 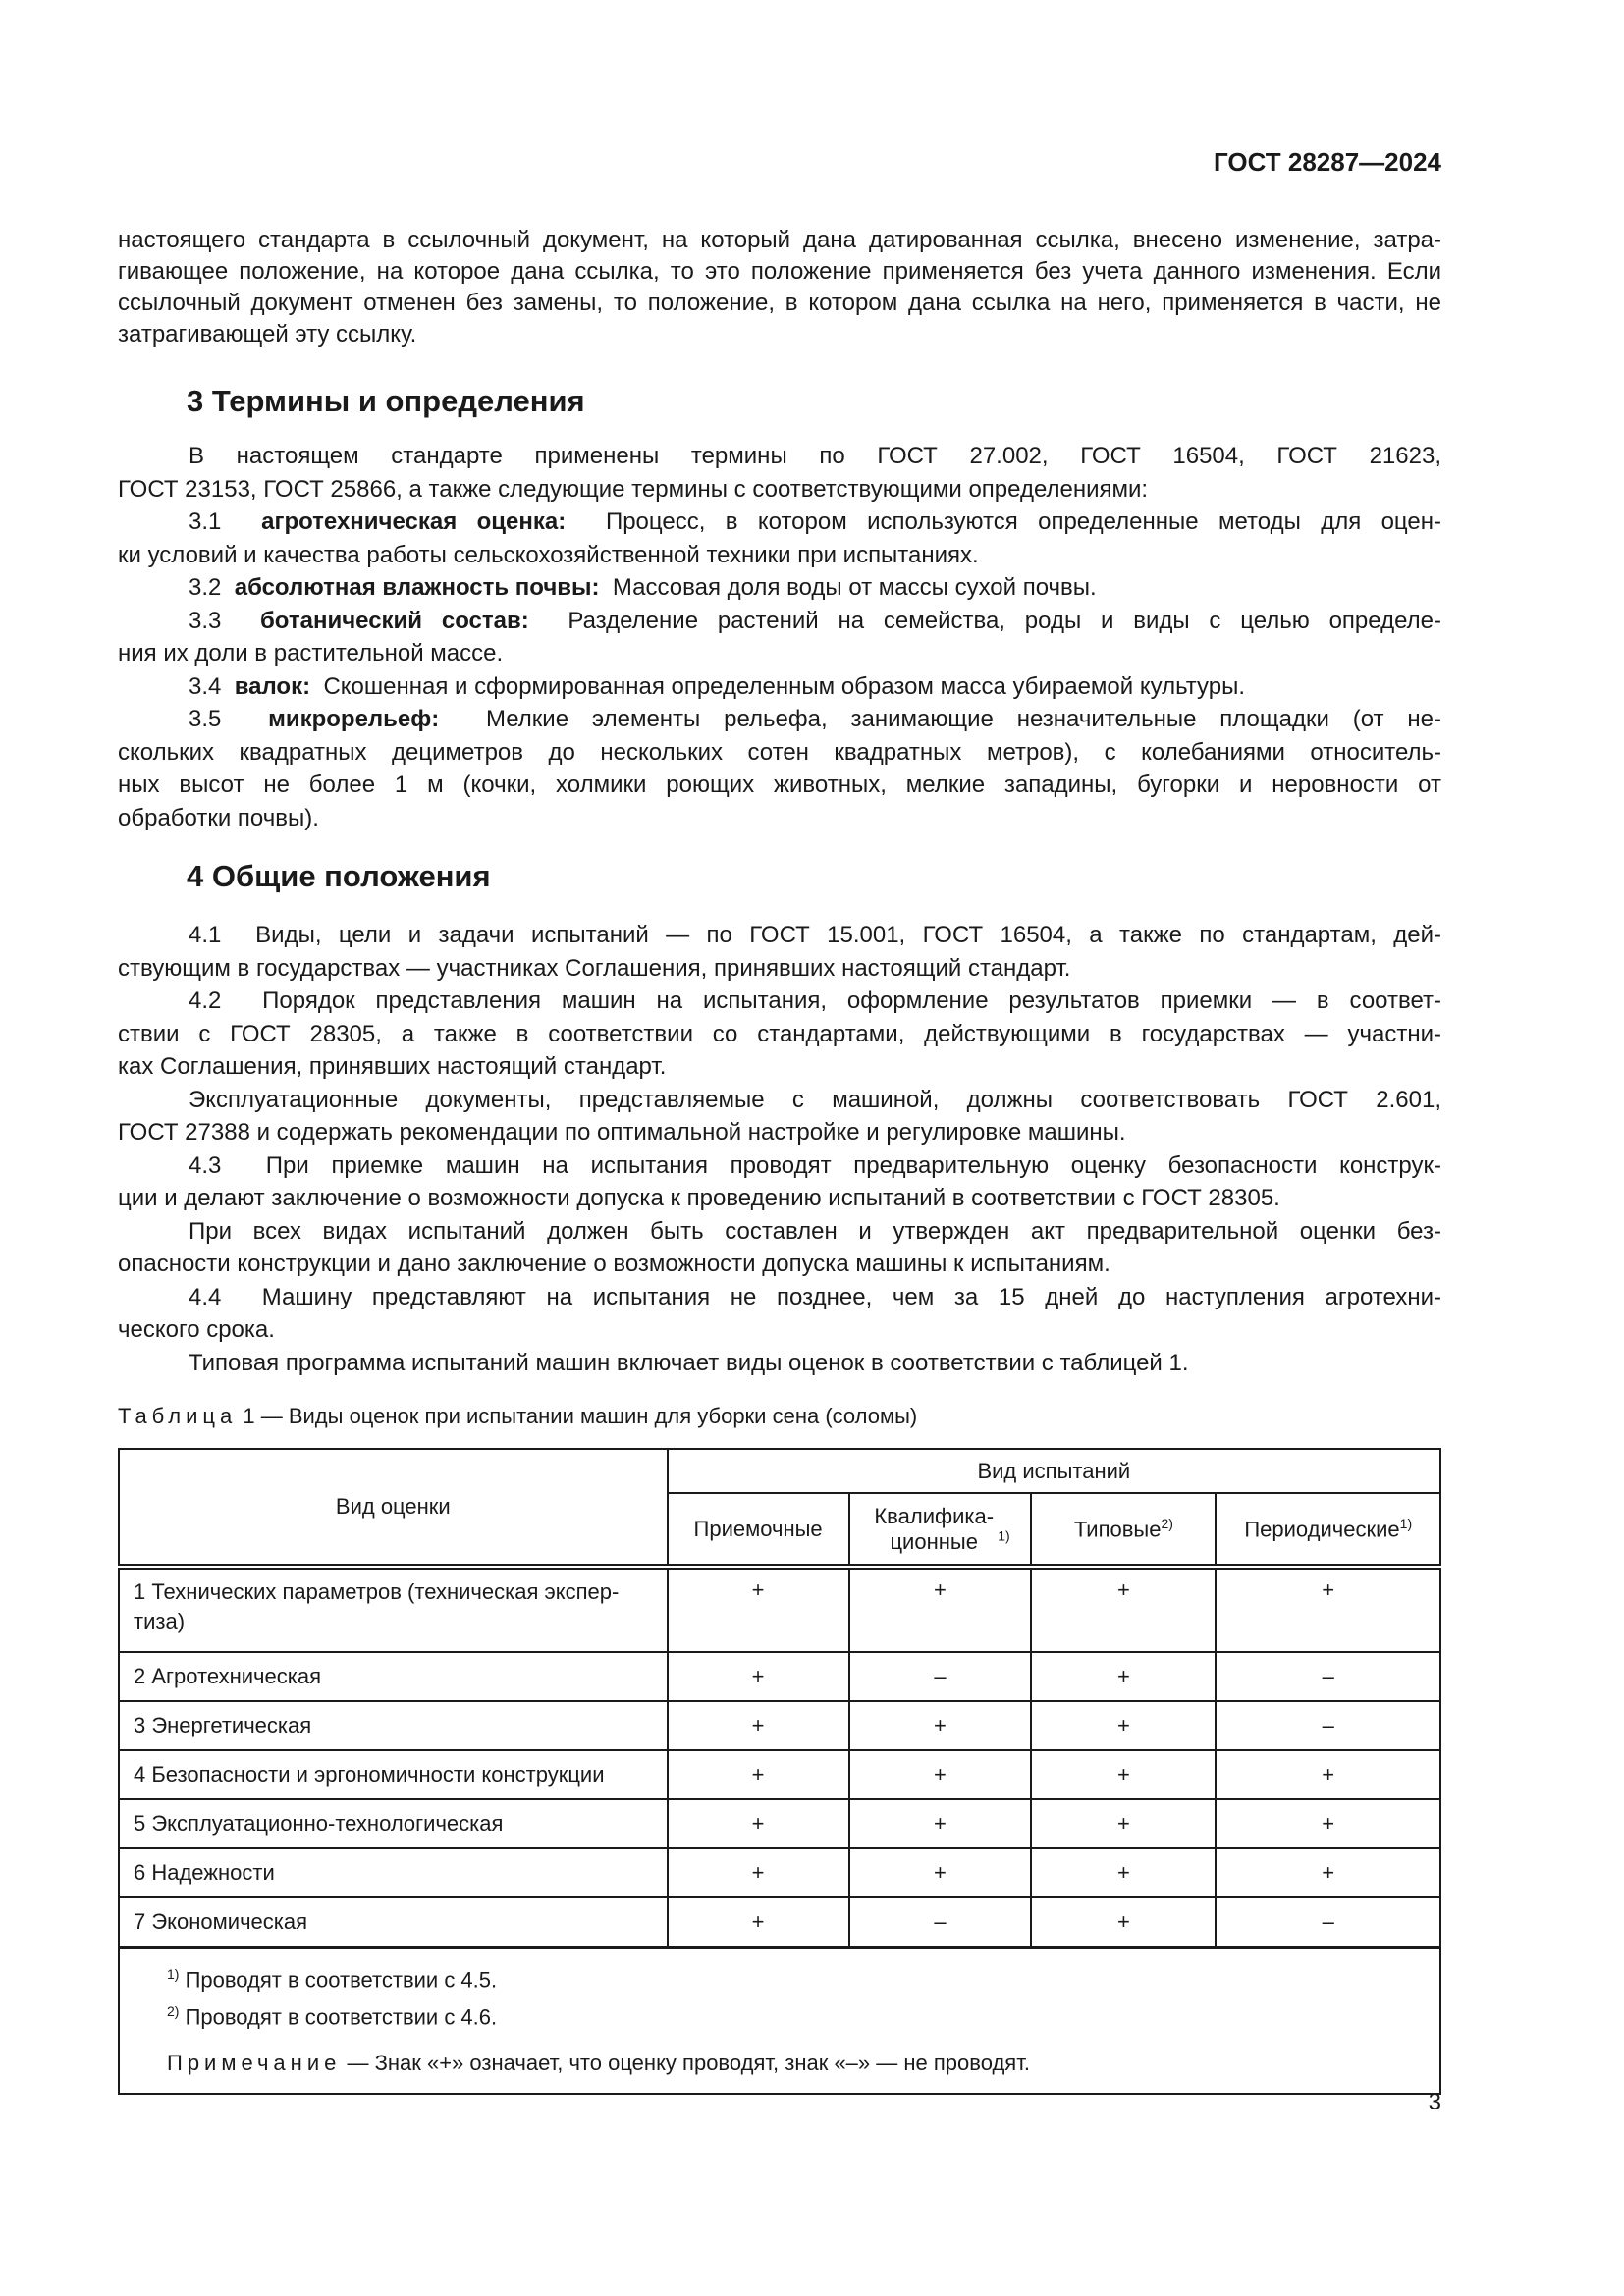 What do you see at coordinates (1434, 2102) in the screenshot?
I see `page-number: 3` at bounding box center [1434, 2102].